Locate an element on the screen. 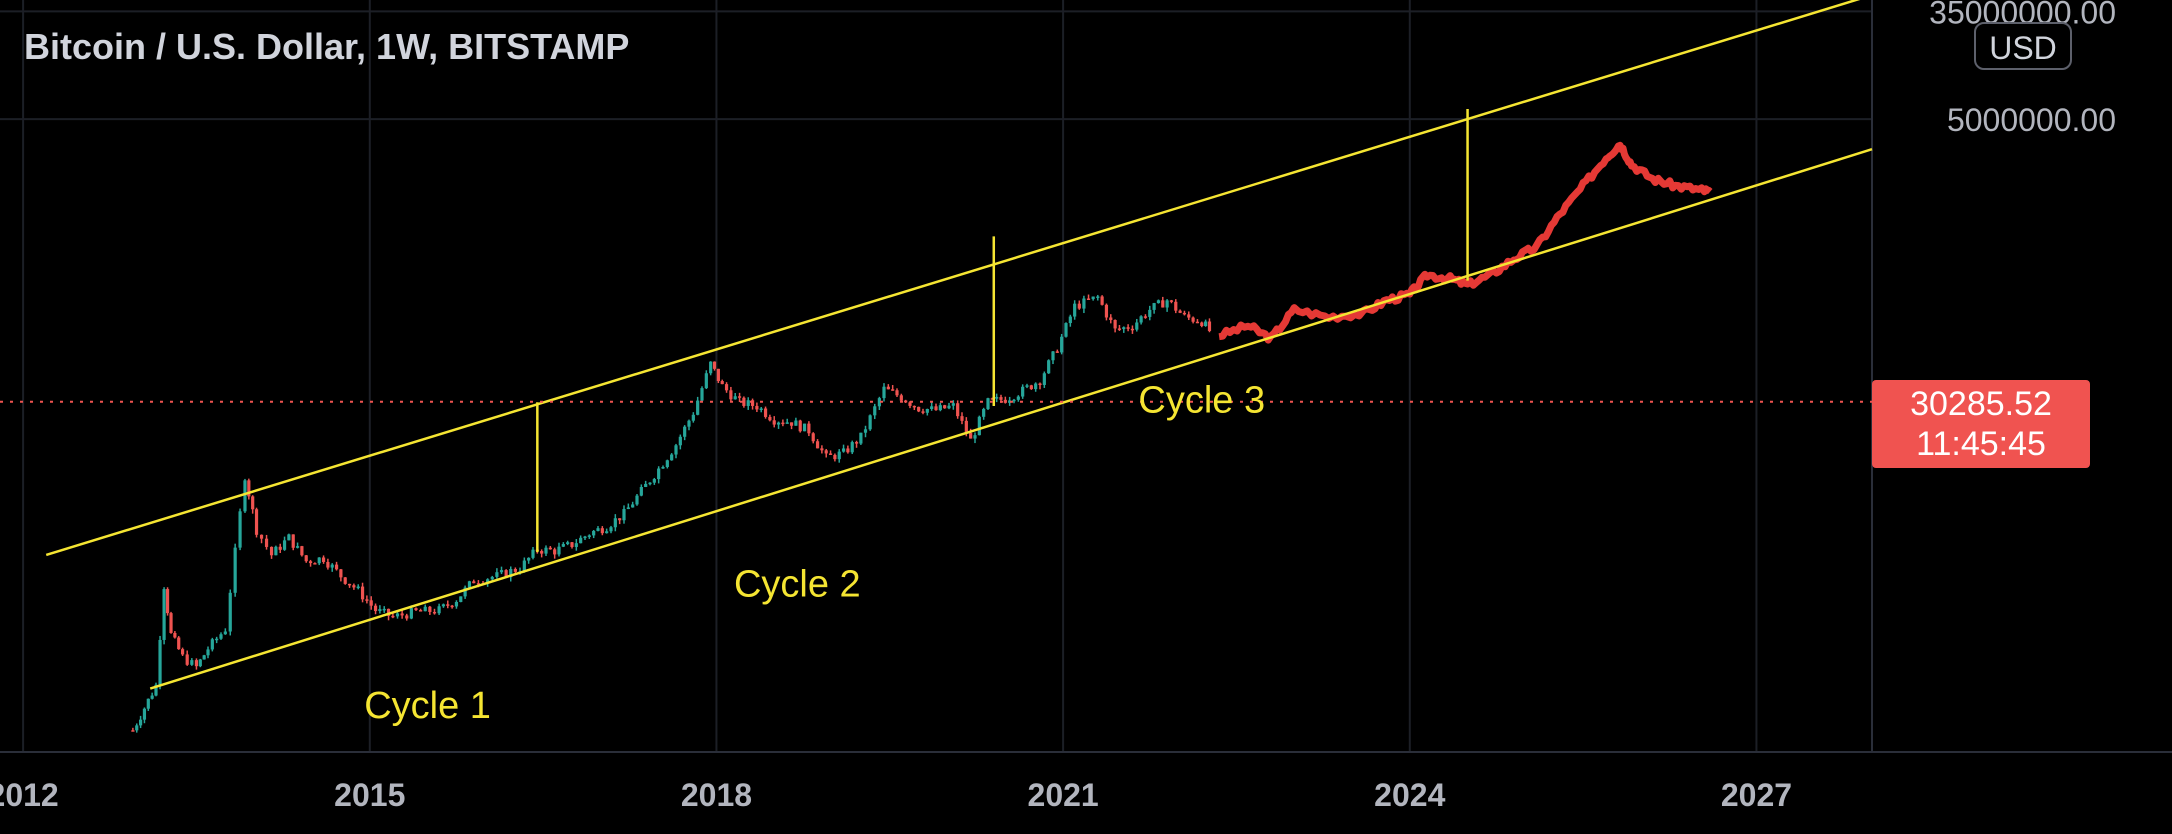 This screenshot has width=2172, height=834. x-tick-2027: 2027 is located at coordinates (1756, 795).